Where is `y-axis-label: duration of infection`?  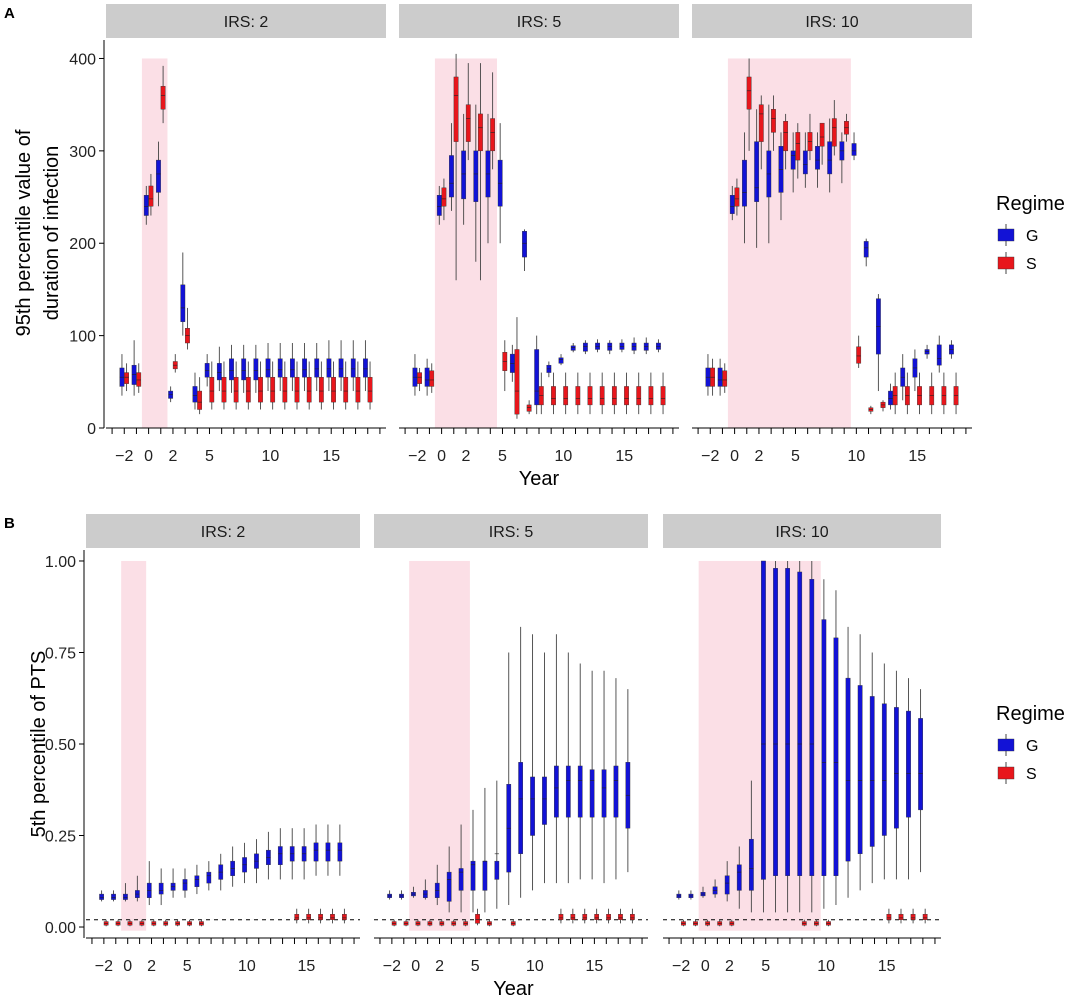 y-axis-label: duration of infection is located at coordinates (52, 233).